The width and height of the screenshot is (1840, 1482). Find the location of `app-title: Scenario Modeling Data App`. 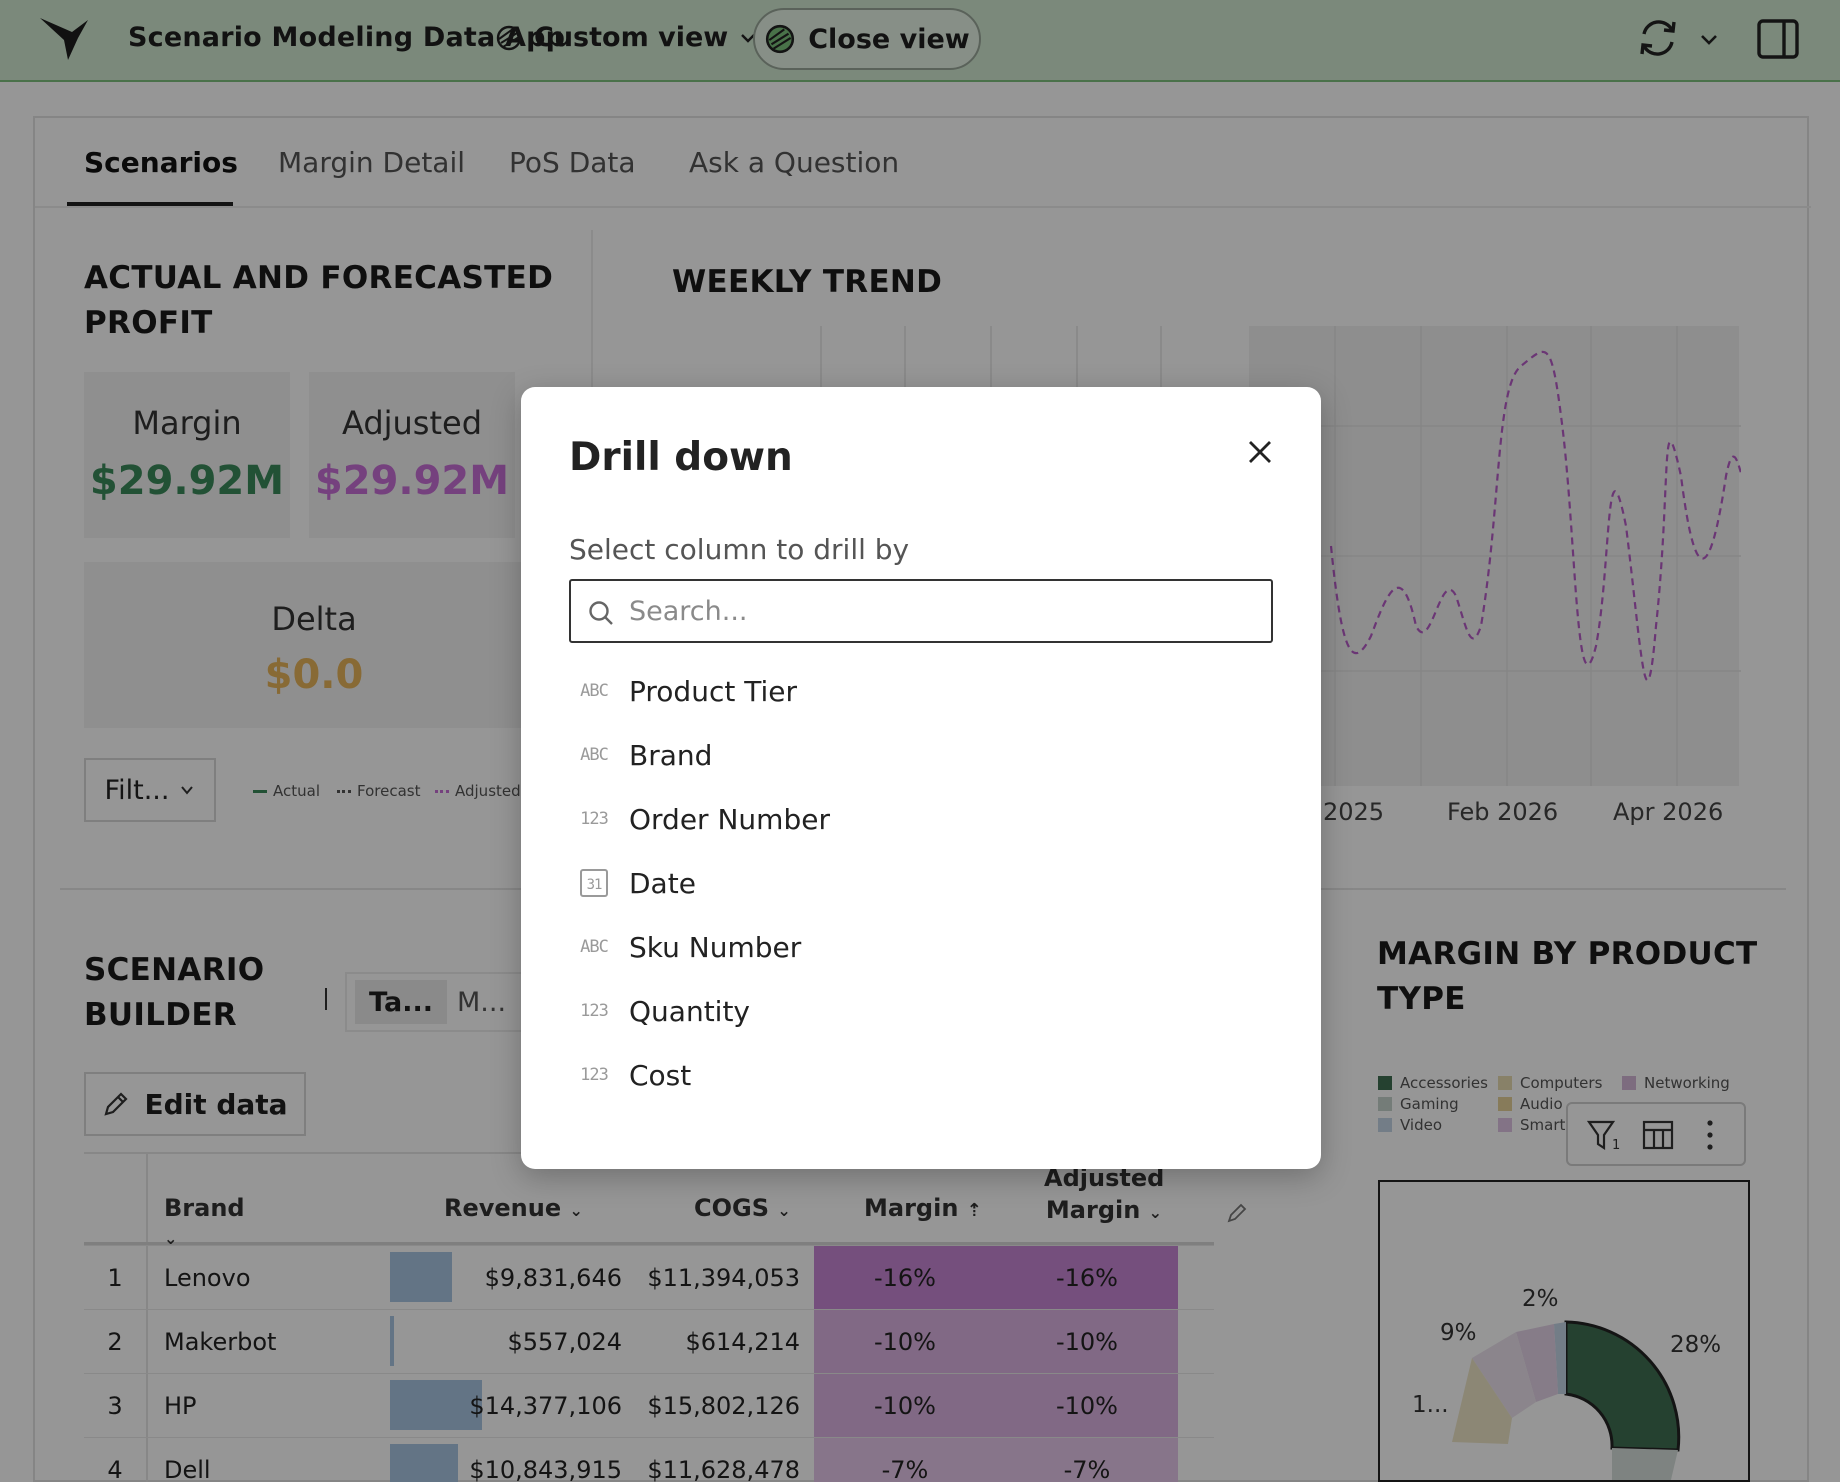

app-title: Scenario Modeling Data App is located at coordinates (347, 37).